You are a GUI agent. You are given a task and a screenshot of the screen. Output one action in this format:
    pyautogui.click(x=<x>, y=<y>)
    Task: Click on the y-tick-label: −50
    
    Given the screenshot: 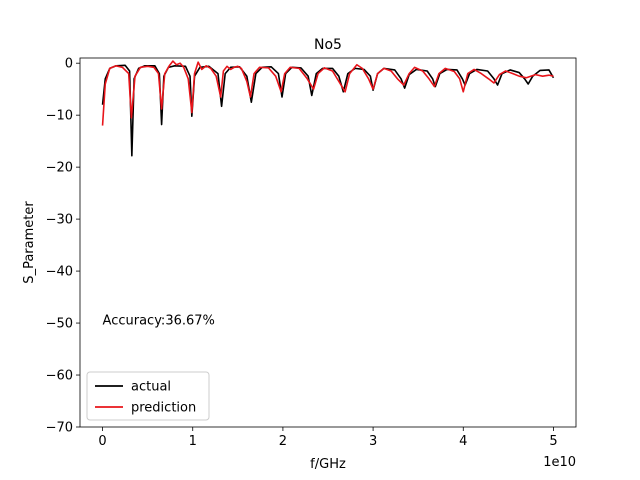 What is the action you would take?
    pyautogui.click(x=59, y=324)
    